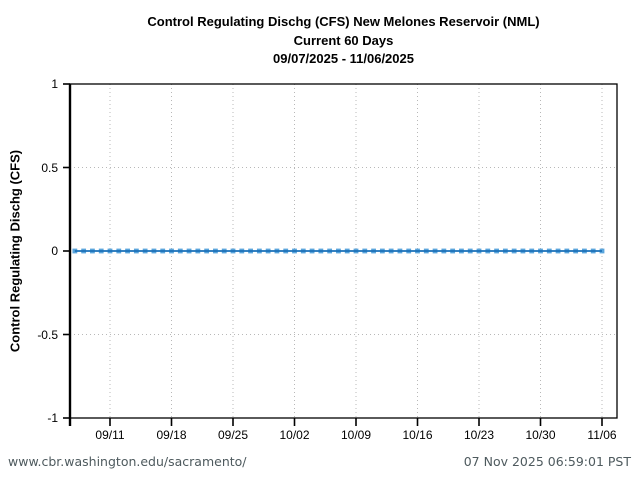 This screenshot has height=480, width=640. Describe the element at coordinates (356, 435) in the screenshot. I see `x-tick-label: 10/09` at that location.